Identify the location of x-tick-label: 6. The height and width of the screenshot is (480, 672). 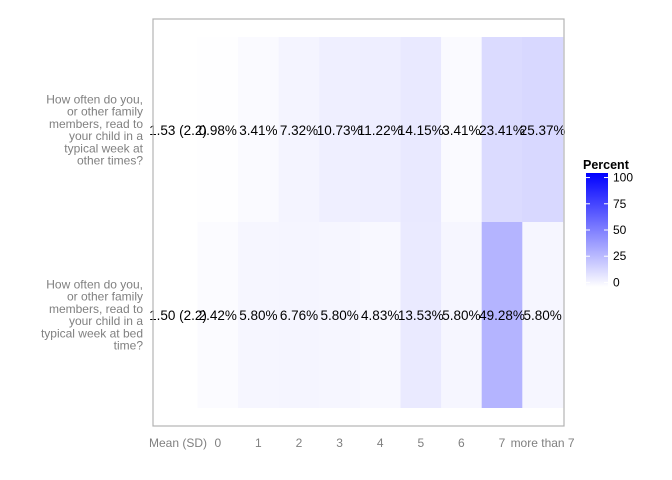
(461, 443).